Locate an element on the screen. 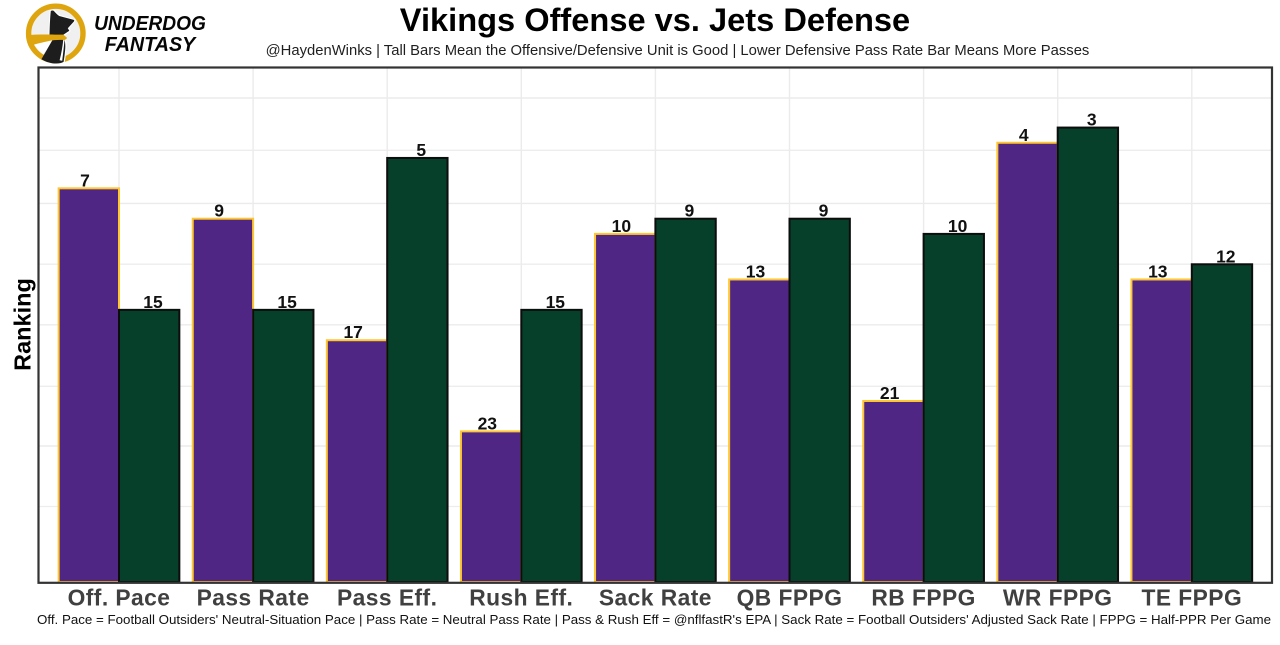  svg-text: Rush Eff. is located at coordinates (521, 597).